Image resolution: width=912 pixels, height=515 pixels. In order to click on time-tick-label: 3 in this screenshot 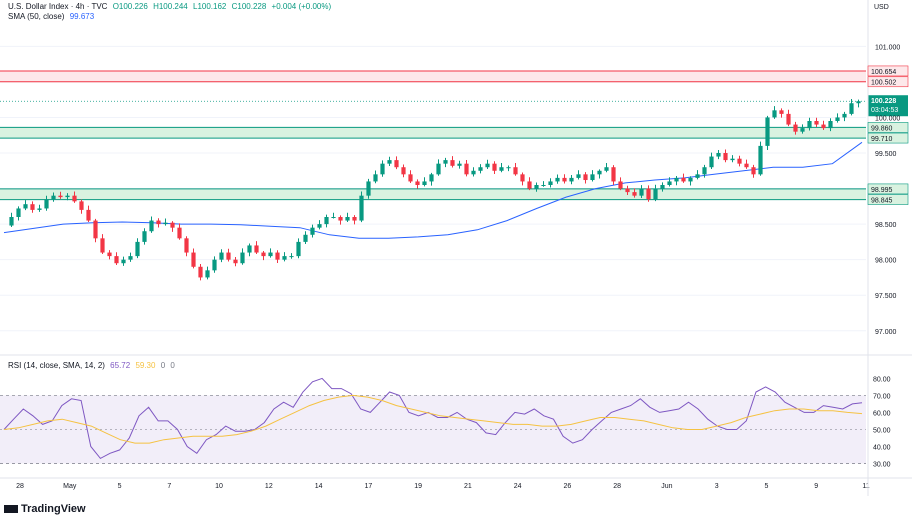, I will do `click(717, 486)`.